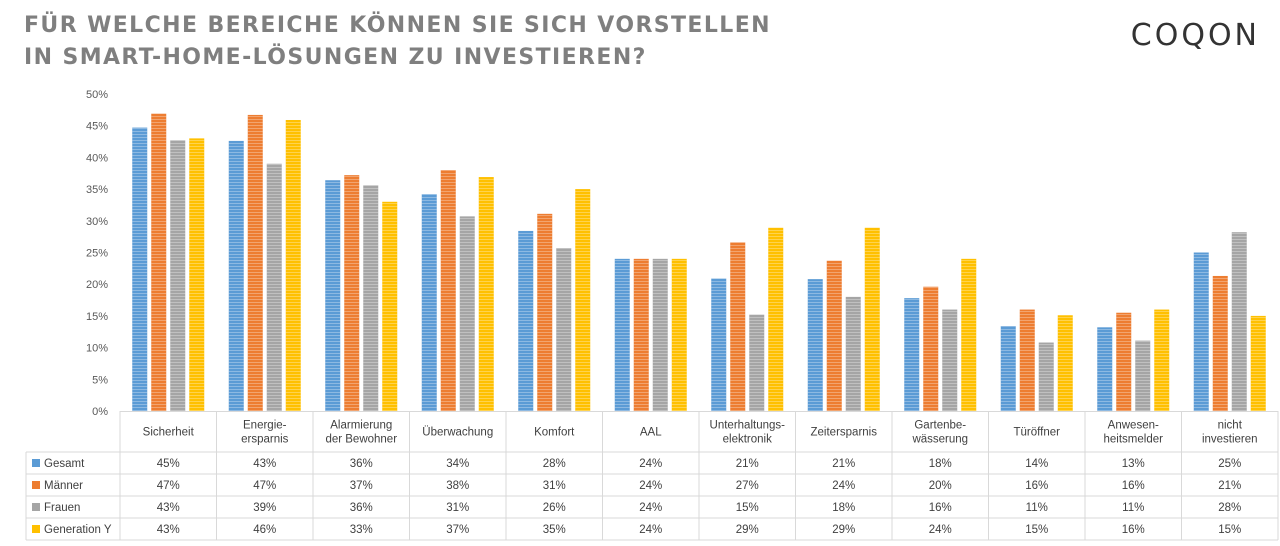 The height and width of the screenshot is (546, 1280). I want to click on data-label: 33%, so click(361, 530).